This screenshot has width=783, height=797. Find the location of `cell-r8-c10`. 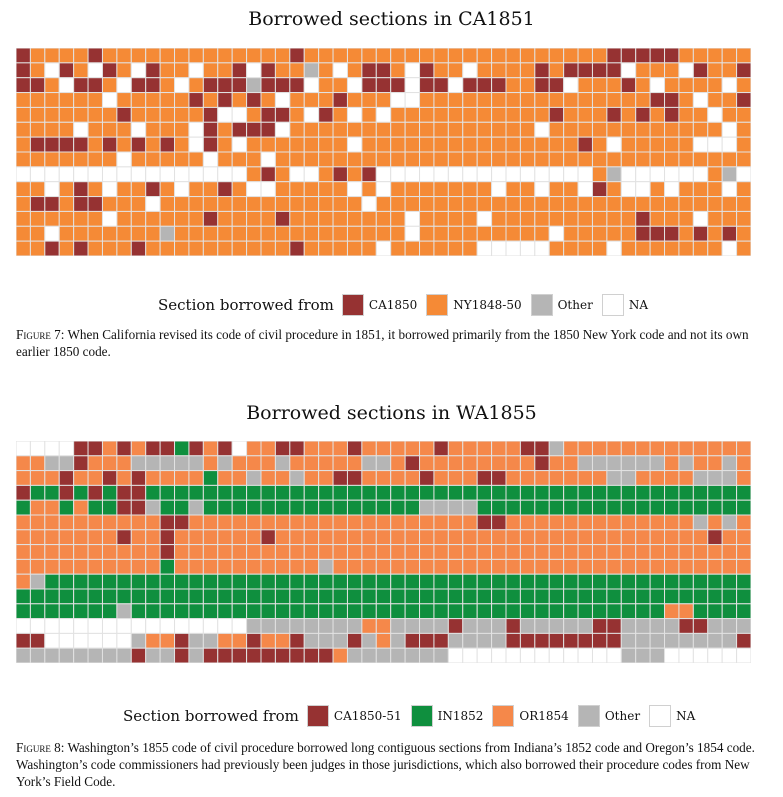

cell-r8-c10 is located at coordinates (167, 566).